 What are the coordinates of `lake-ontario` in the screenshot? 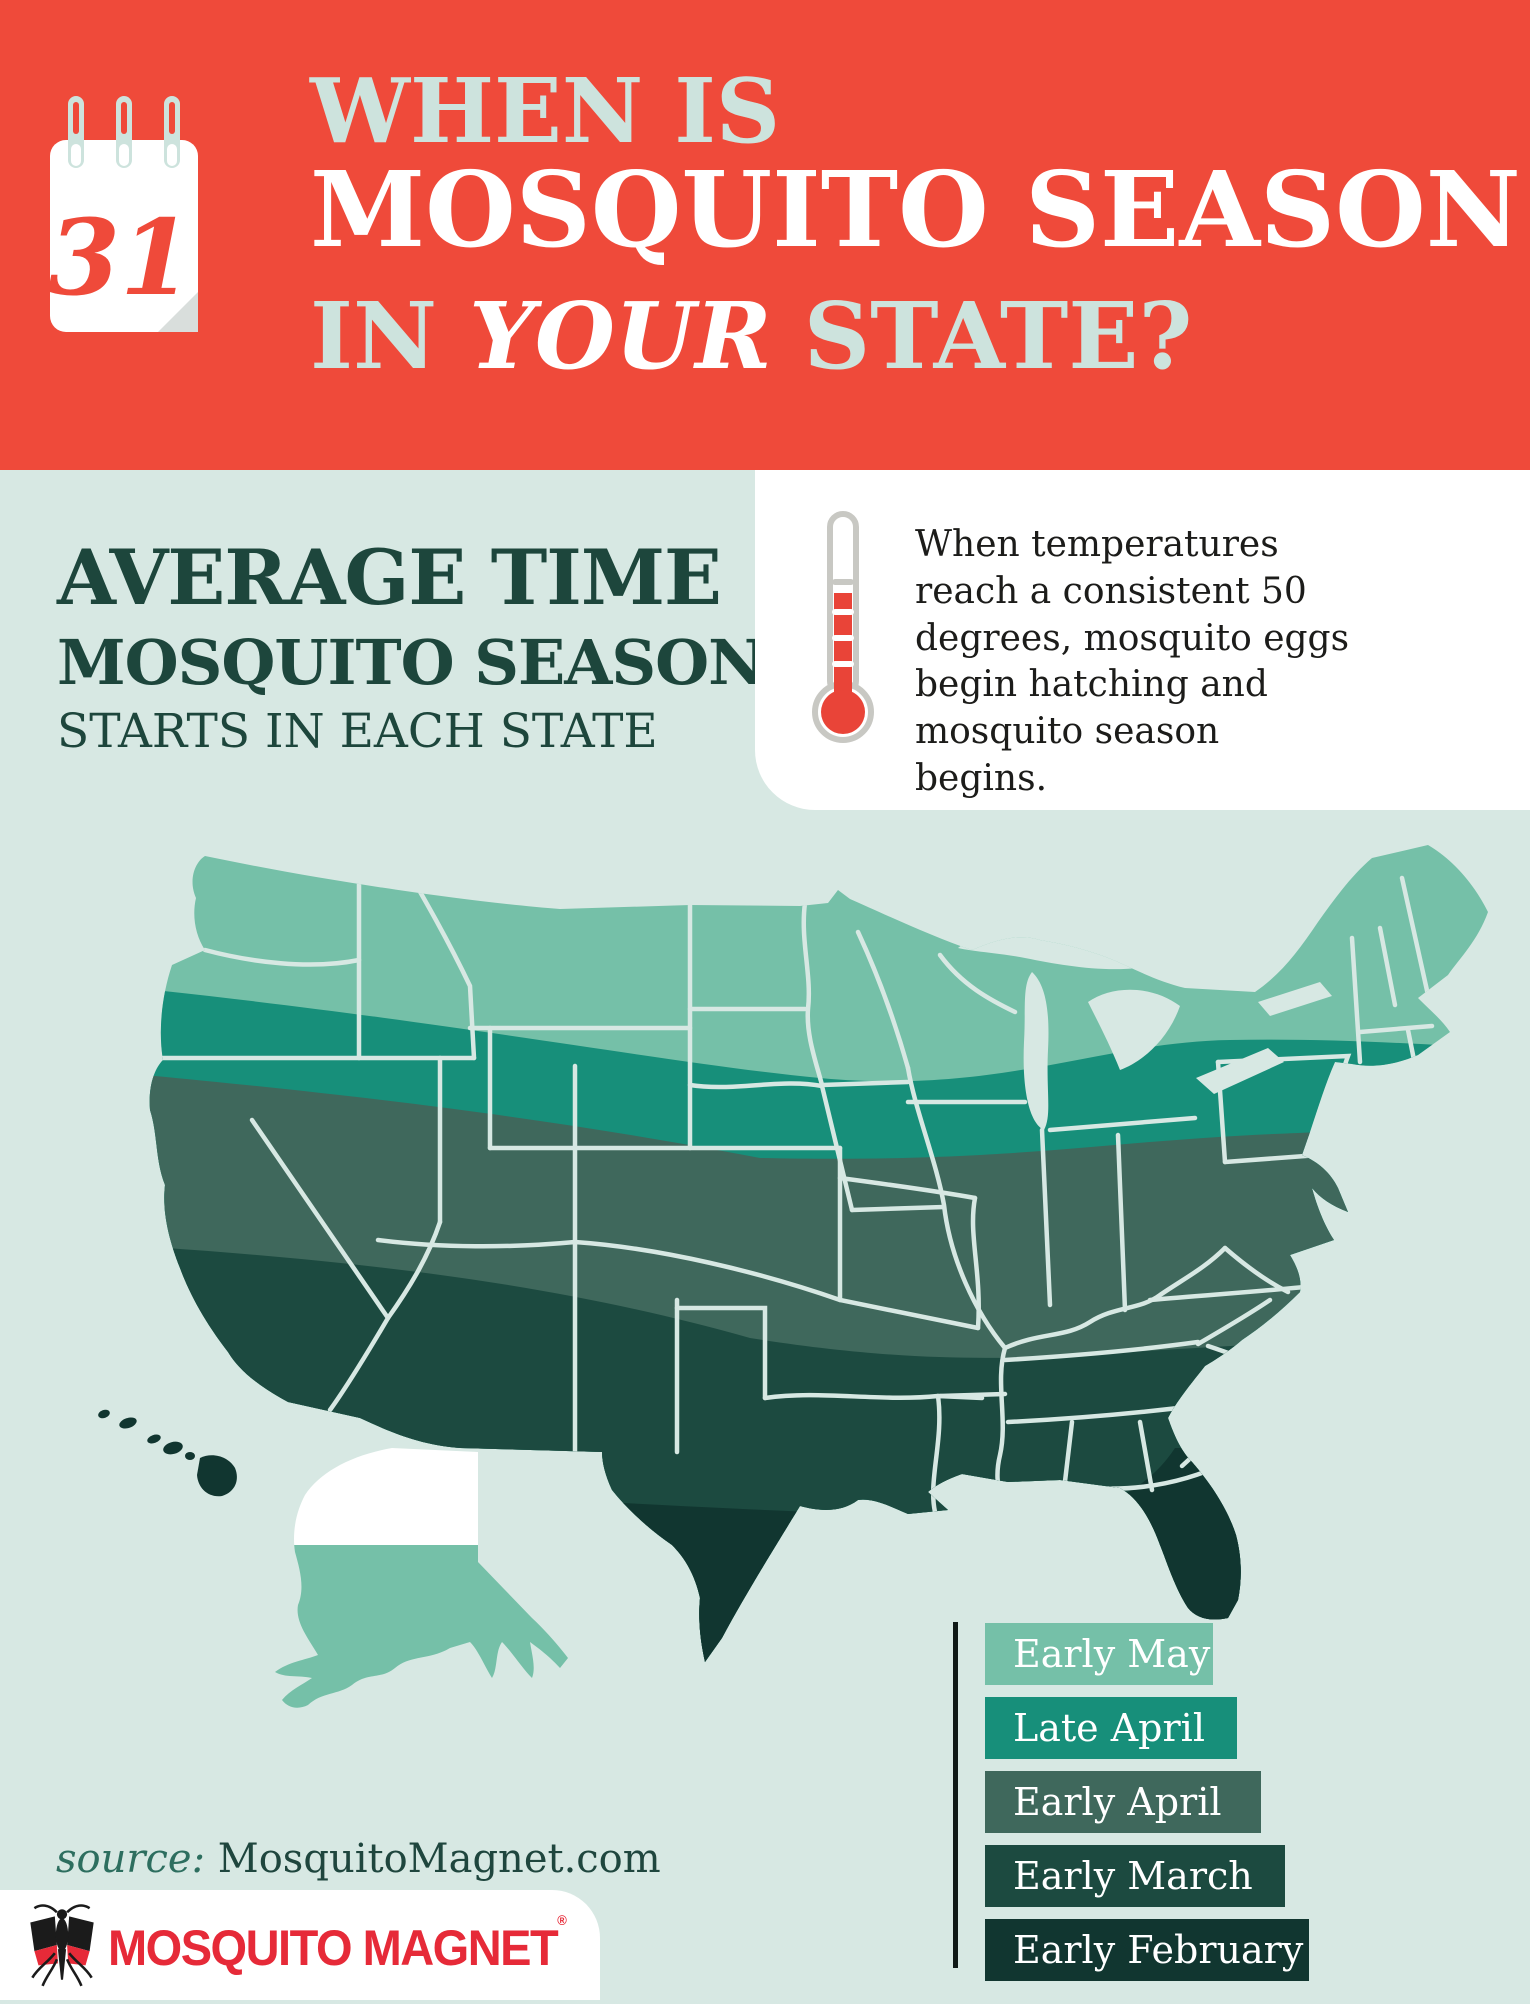 It's located at (1295, 999).